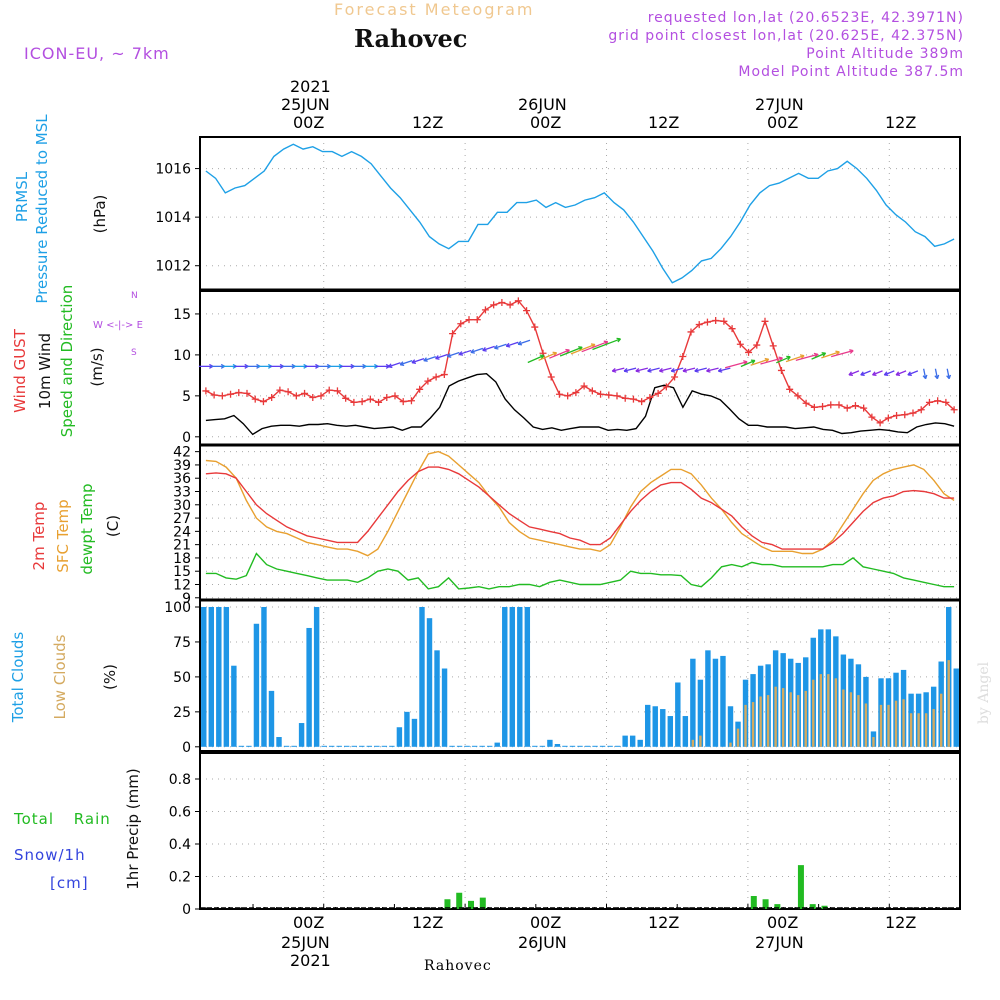  I want to click on compass-we-label: W <-|-> E, so click(118, 325).